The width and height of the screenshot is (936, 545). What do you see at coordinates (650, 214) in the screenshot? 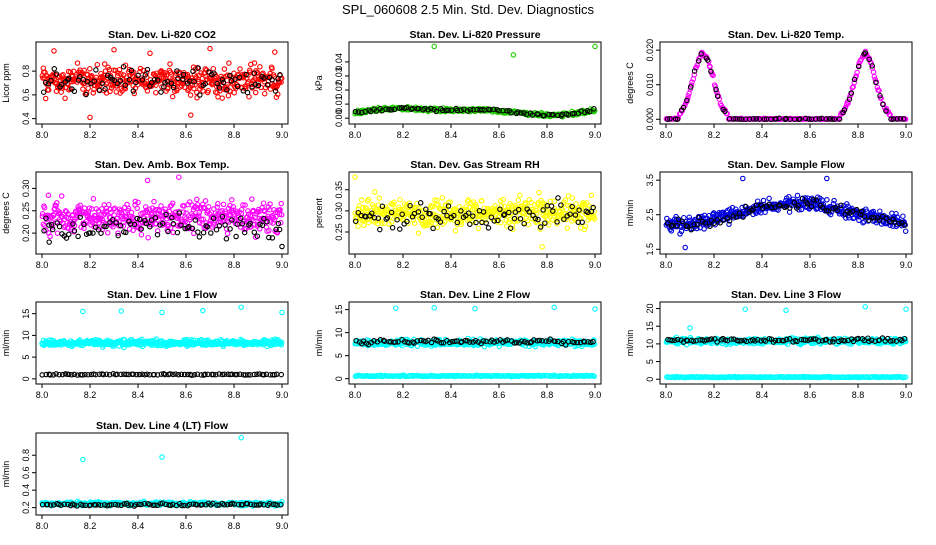
I see `y-tick-label: 2.5` at bounding box center [650, 214].